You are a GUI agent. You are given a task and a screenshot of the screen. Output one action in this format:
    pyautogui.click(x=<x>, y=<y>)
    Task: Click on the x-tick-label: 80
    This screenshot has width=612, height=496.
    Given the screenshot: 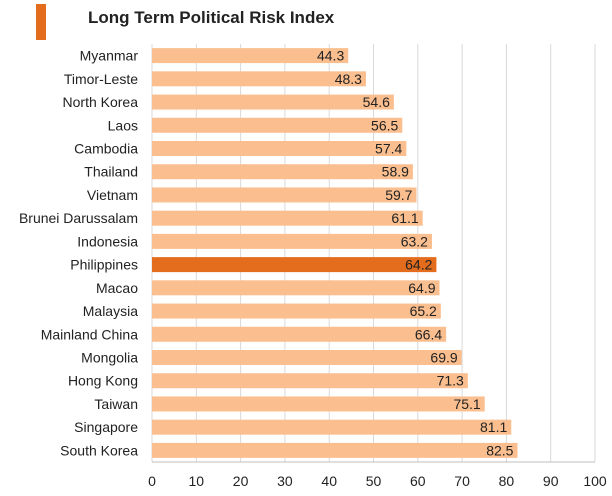 What is the action you would take?
    pyautogui.click(x=507, y=481)
    